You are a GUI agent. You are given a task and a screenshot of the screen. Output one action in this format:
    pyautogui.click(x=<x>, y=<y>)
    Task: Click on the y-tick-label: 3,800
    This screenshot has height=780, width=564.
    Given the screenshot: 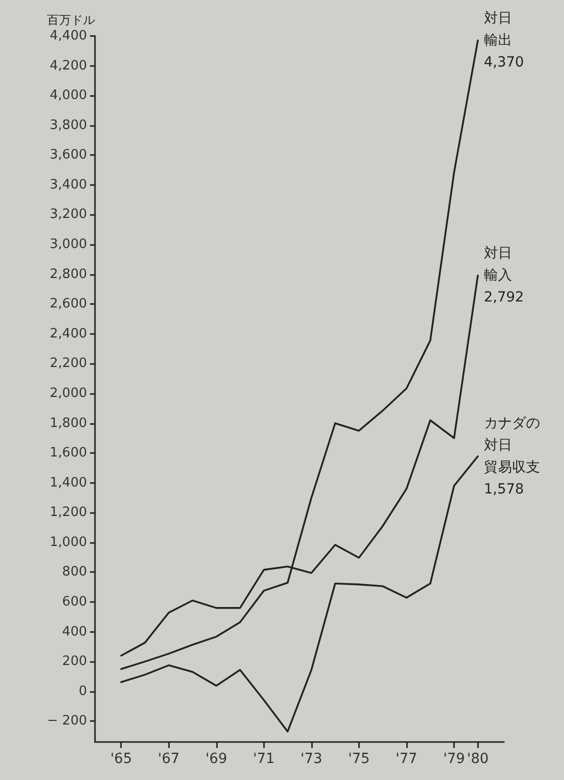 What is the action you would take?
    pyautogui.click(x=68, y=125)
    